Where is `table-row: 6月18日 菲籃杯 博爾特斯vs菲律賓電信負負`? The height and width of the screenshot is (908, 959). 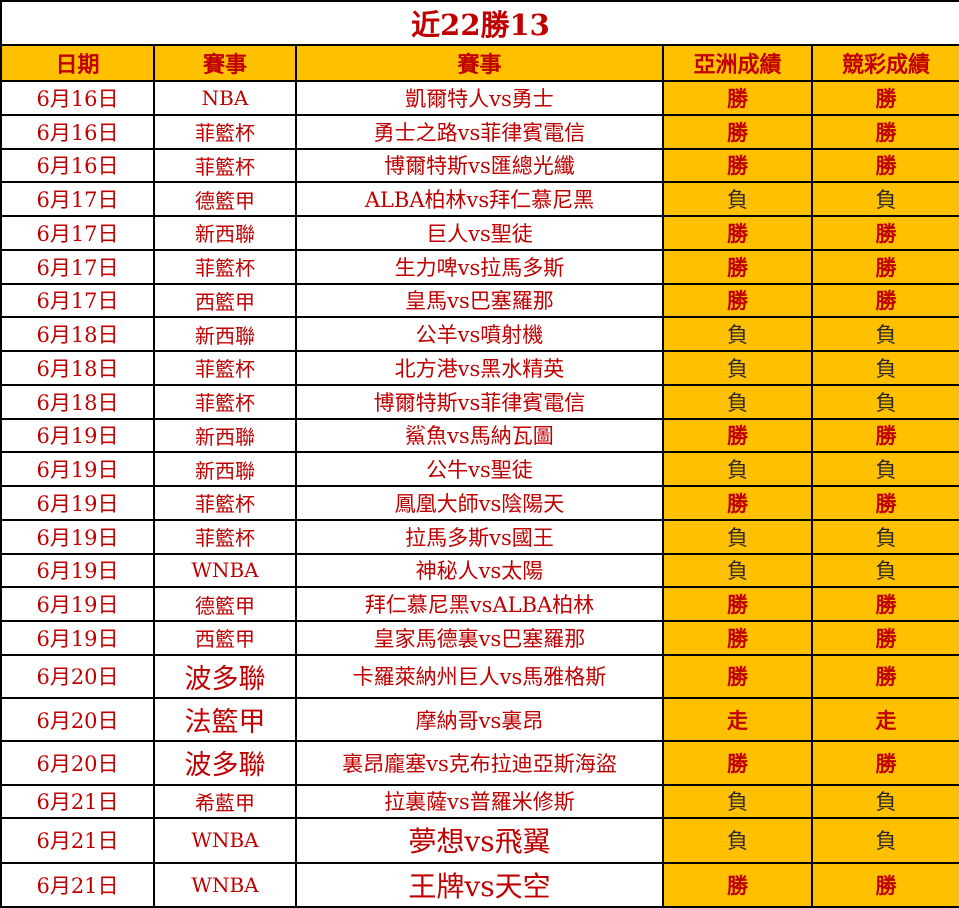
table-row: 6月18日 菲籃杯 博爾特斯vs菲律賓電信負負 is located at coordinates (479, 401).